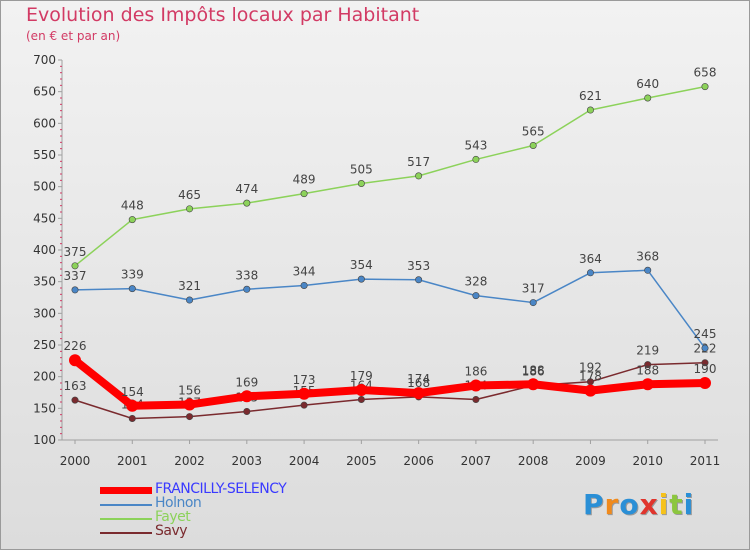  I want to click on legend-label: Holnon, so click(178, 503).